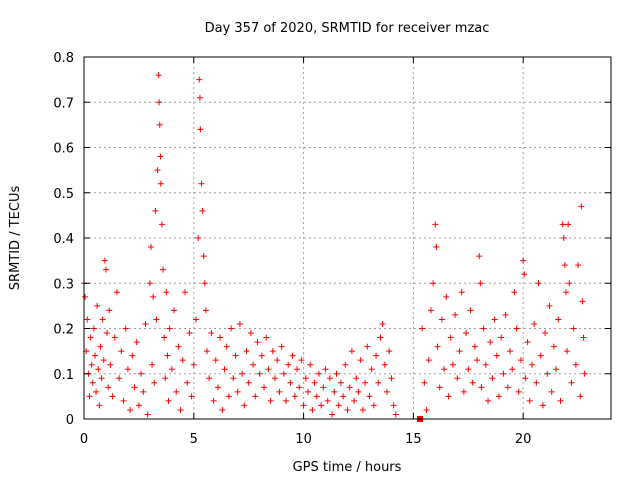  Describe the element at coordinates (347, 467) in the screenshot. I see `x-axis-label: GPS time / hours` at that location.